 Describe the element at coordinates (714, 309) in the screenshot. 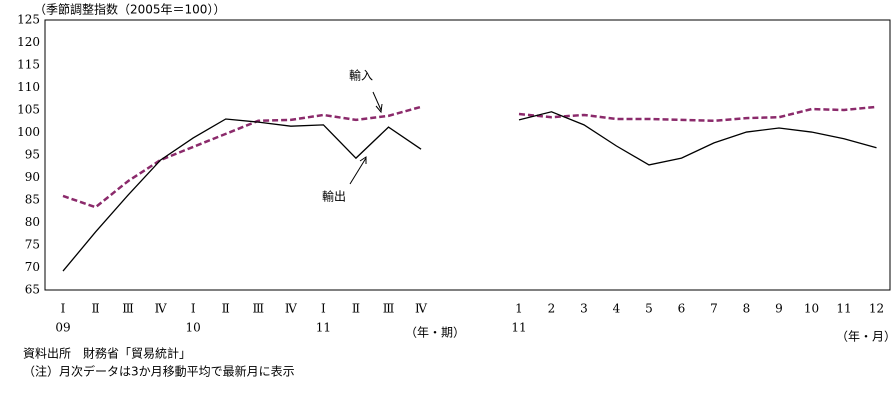

I see `x-tick-label: 7` at that location.